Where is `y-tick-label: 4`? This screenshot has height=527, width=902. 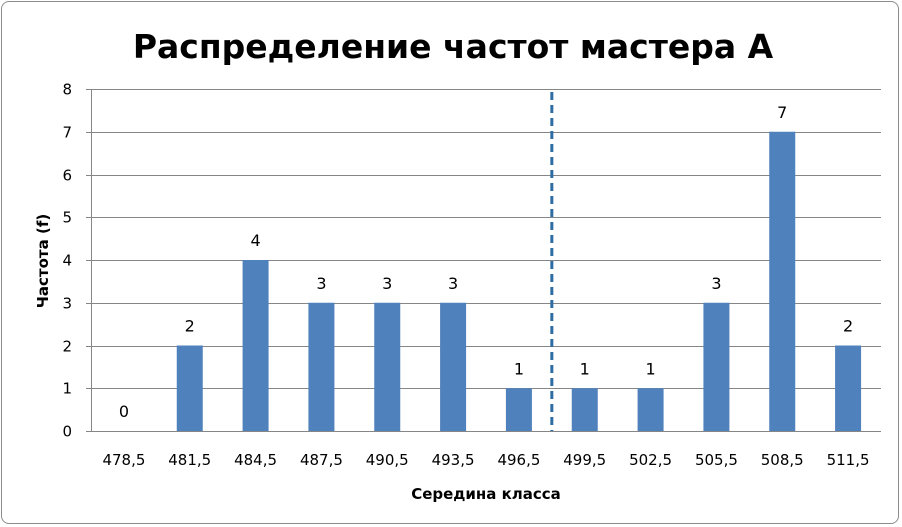
y-tick-label: 4 is located at coordinates (67, 261).